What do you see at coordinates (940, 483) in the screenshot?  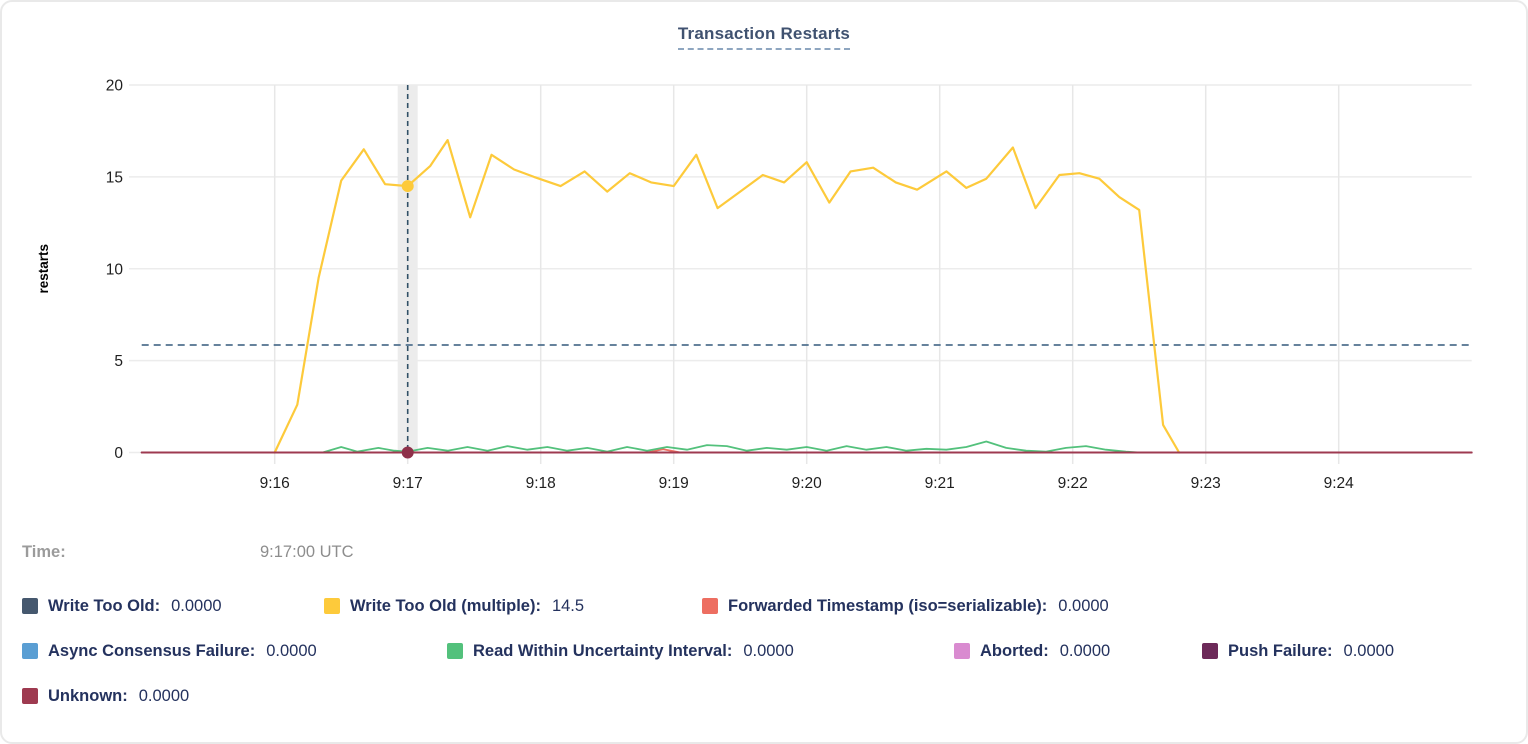 I see `x-tick-label: 9:21` at bounding box center [940, 483].